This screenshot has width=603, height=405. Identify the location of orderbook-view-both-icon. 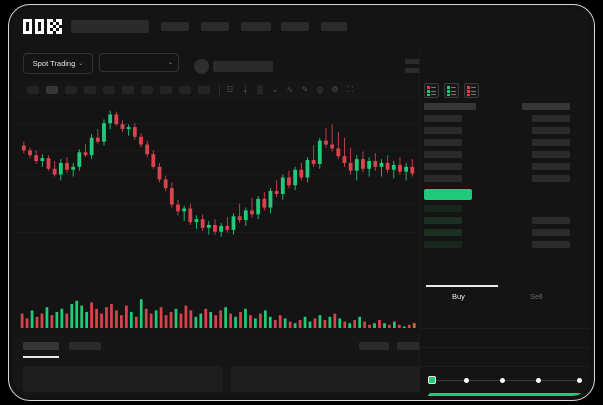
(431, 90).